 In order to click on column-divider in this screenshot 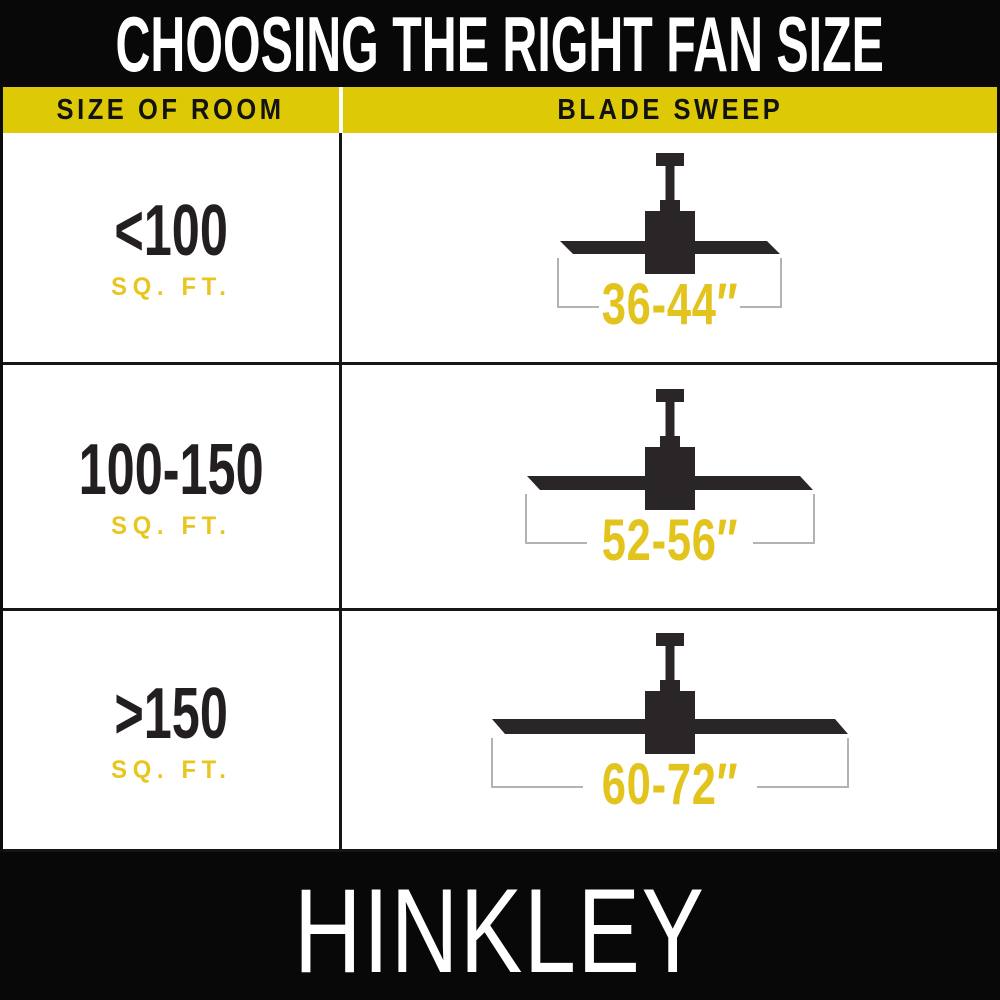, I will do `click(341, 110)`.